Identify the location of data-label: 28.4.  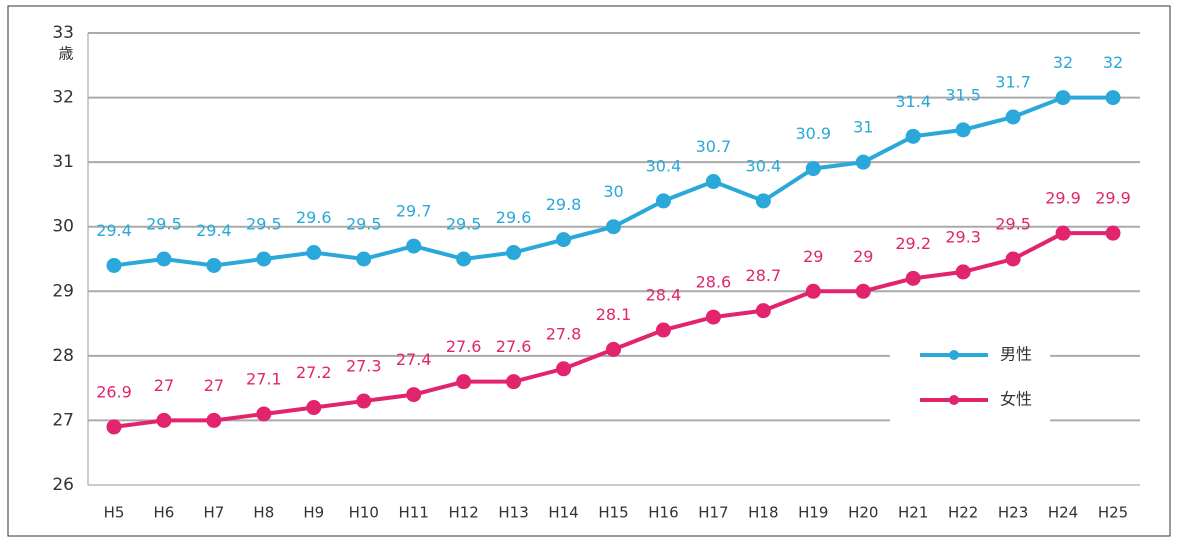
(664, 295).